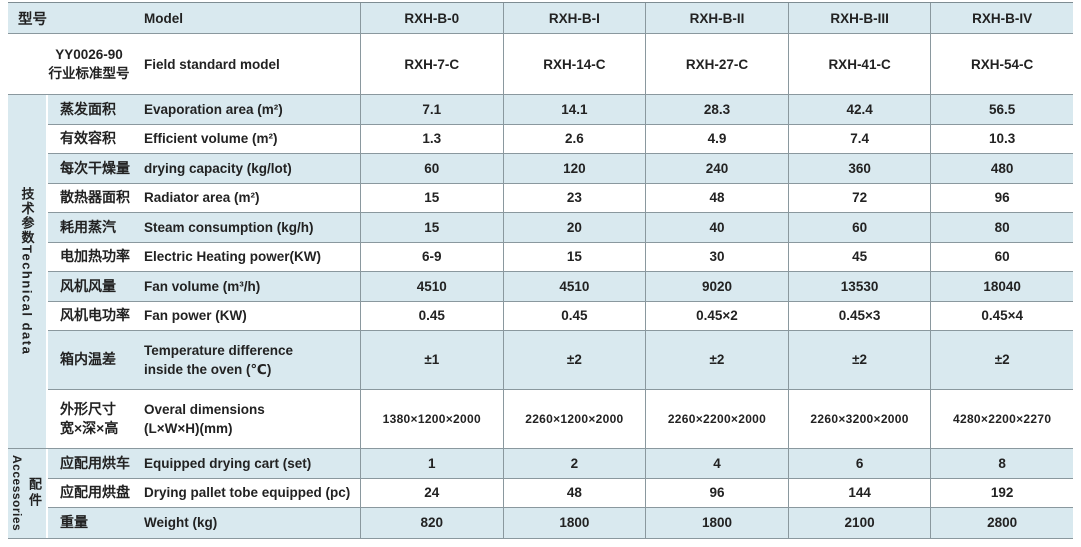 The height and width of the screenshot is (547, 1081). What do you see at coordinates (859, 523) in the screenshot?
I see `cell-value: 2100` at bounding box center [859, 523].